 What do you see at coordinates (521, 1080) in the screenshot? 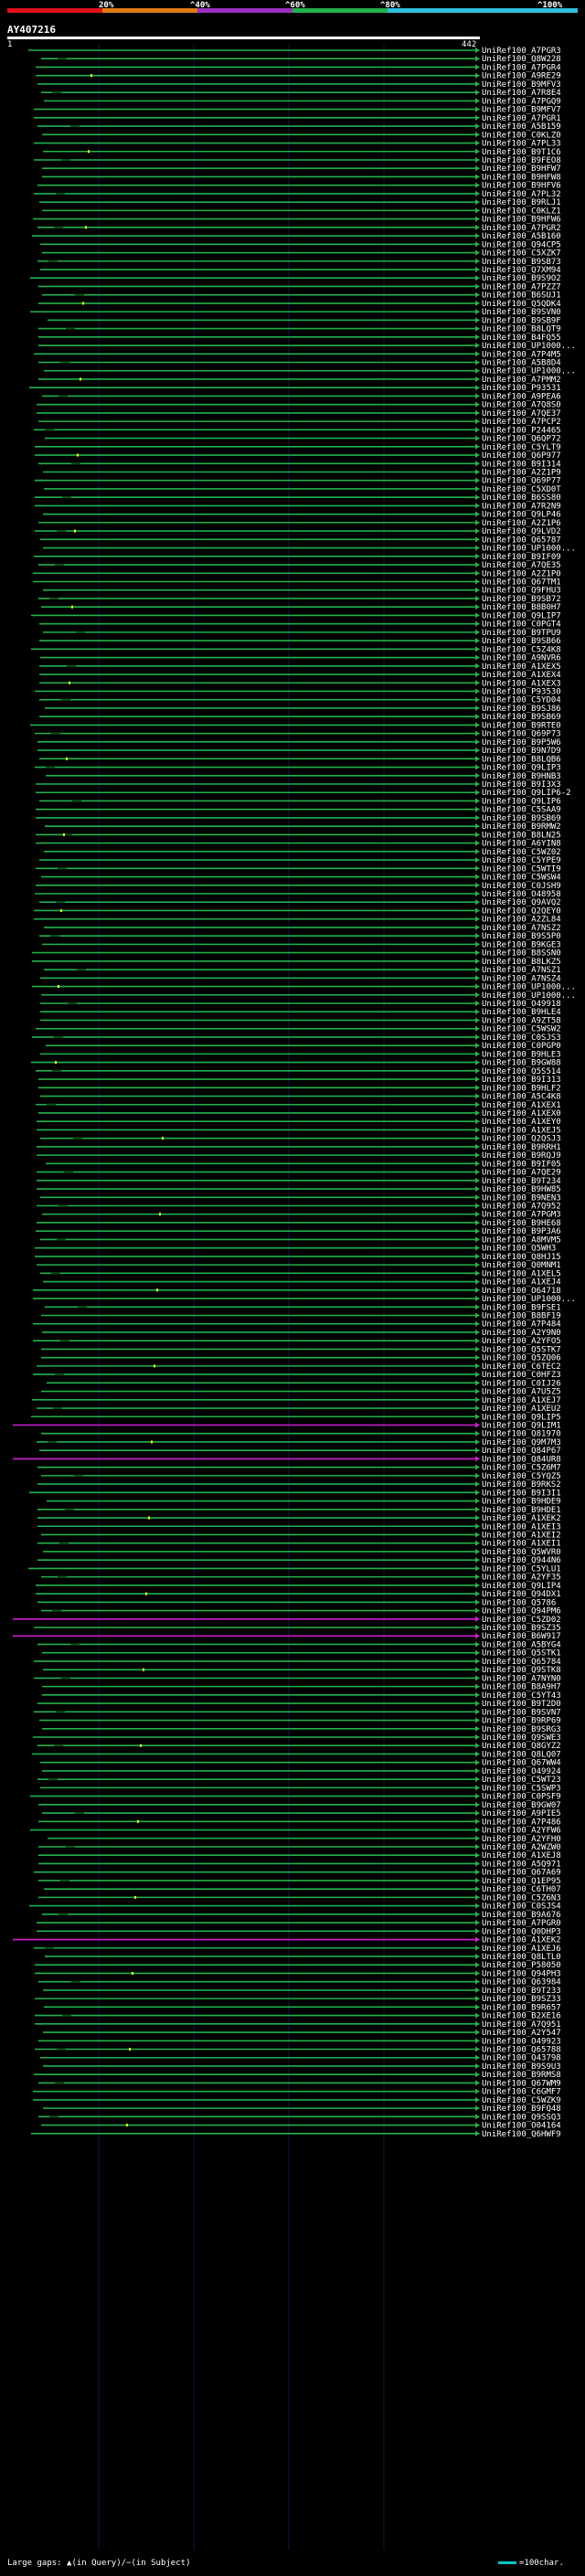
I see `hit-label: UniRef100_B9I313` at bounding box center [521, 1080].